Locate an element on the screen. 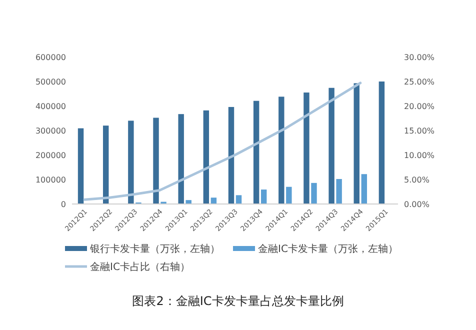 The width and height of the screenshot is (476, 330). y-tick-label: 400000 is located at coordinates (50, 106).